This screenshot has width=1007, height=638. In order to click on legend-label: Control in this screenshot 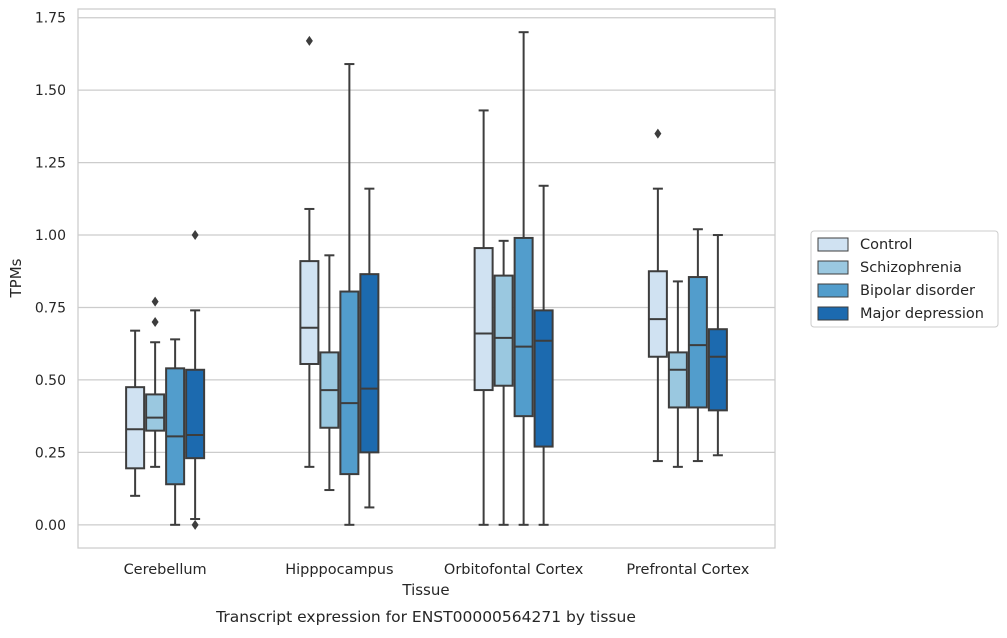, I will do `click(886, 245)`.